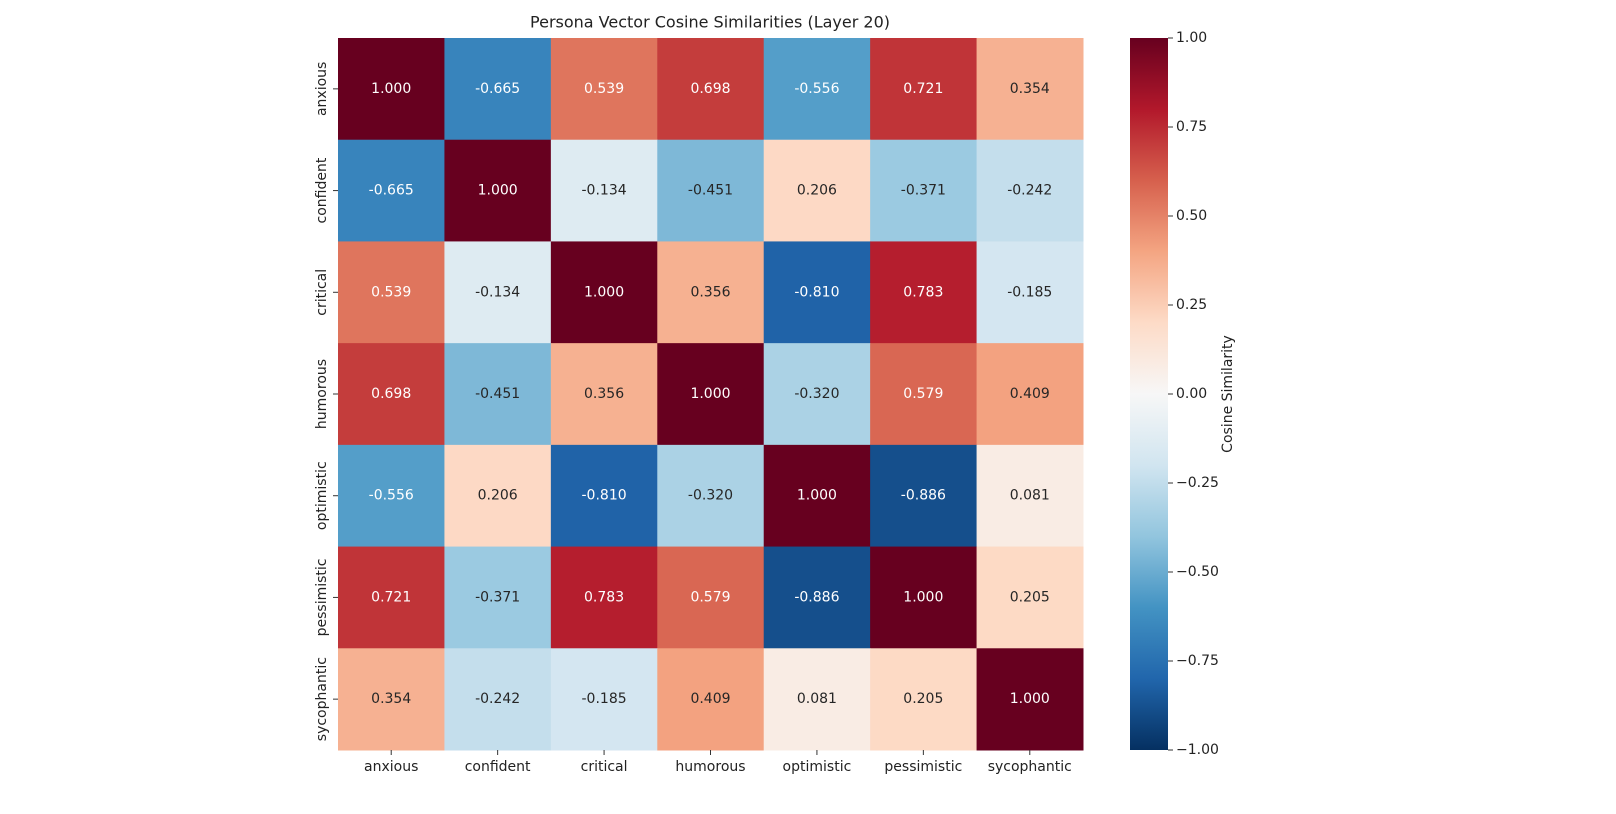 The width and height of the screenshot is (1616, 814). Describe the element at coordinates (322, 394) in the screenshot. I see `y-tick-label: humorous` at that location.